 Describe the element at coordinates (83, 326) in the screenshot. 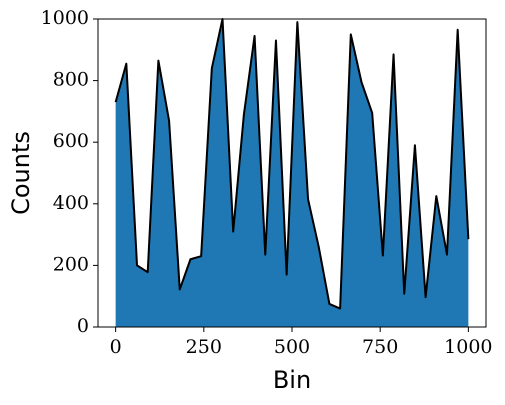

I see `y-tick-label: 0` at that location.